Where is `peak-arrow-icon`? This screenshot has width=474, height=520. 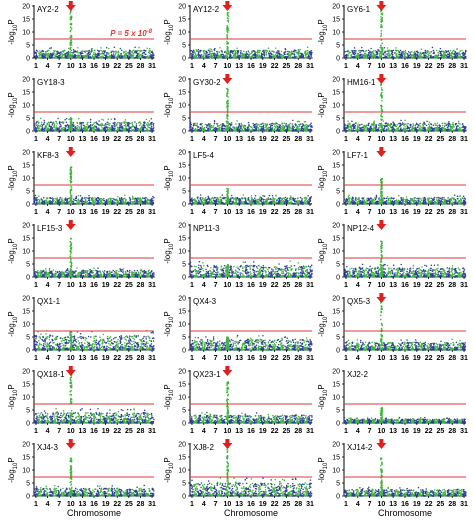
peak-arrow-icon is located at coordinates (227, 6).